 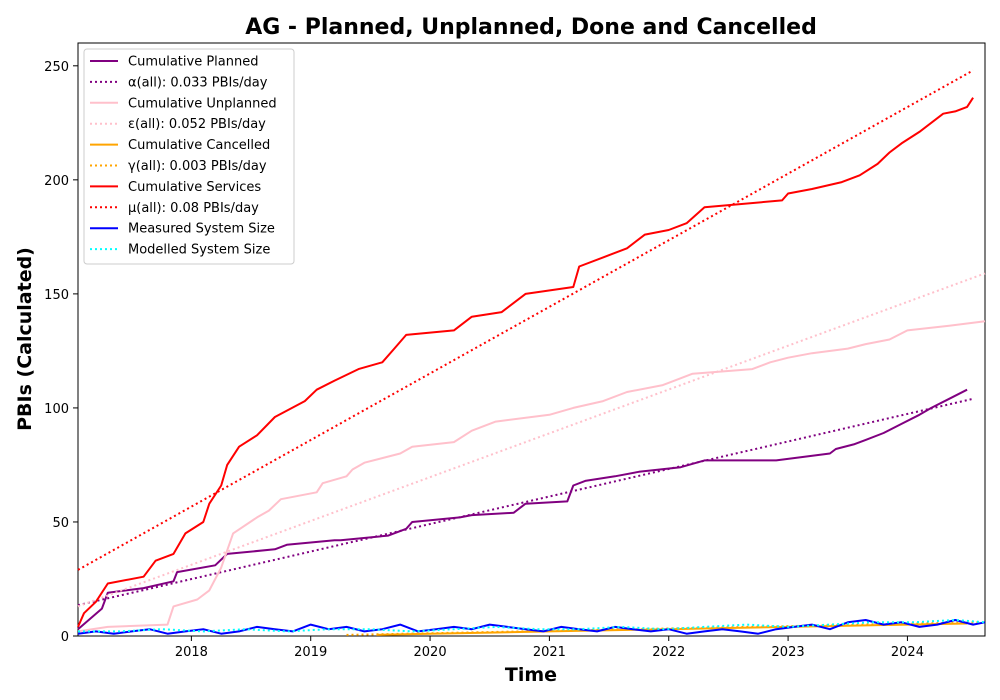 What do you see at coordinates (193, 62) in the screenshot?
I see `legend-label: Cumulative Planned` at bounding box center [193, 62].